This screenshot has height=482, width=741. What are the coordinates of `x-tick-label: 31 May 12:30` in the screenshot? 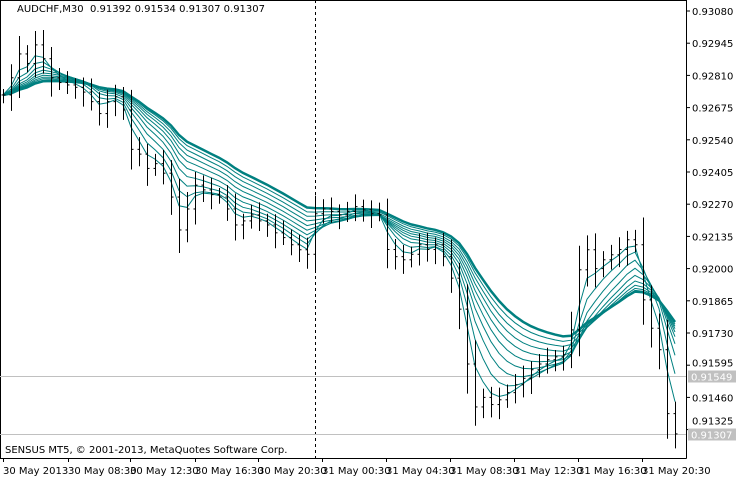 It's located at (548, 471).